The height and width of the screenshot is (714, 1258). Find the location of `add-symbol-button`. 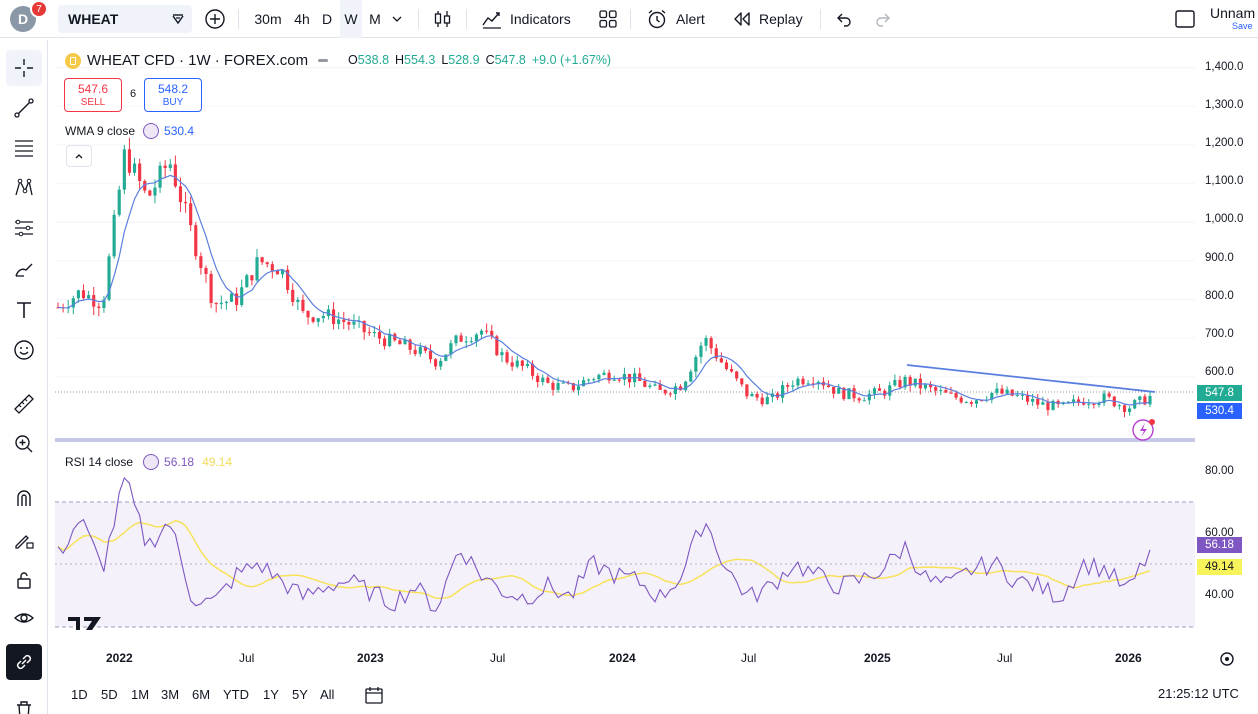

add-symbol-button is located at coordinates (215, 19).